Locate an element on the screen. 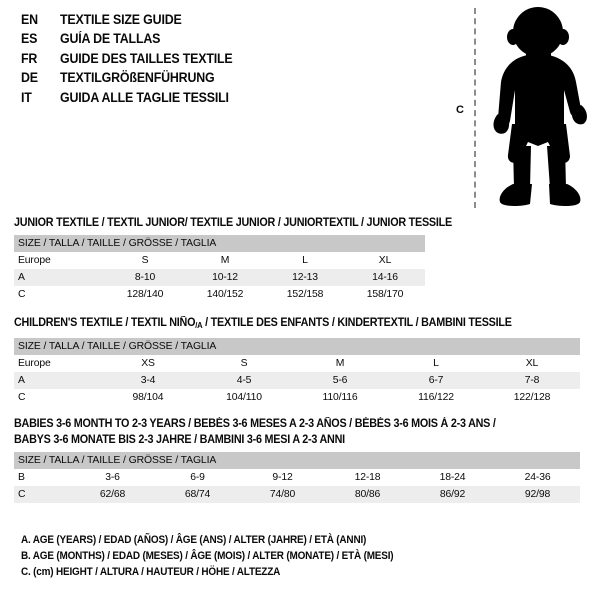 The image size is (600, 600). table-cell: 8-10 is located at coordinates (145, 277).